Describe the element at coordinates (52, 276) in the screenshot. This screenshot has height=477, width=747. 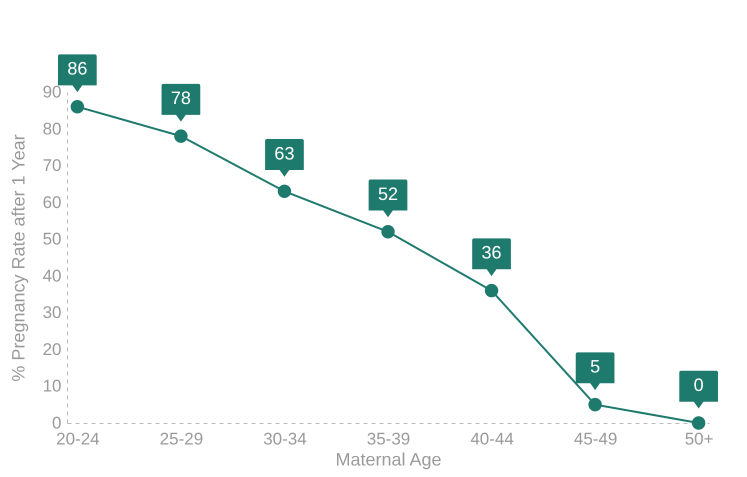
I see `y-tick-label: 40` at that location.